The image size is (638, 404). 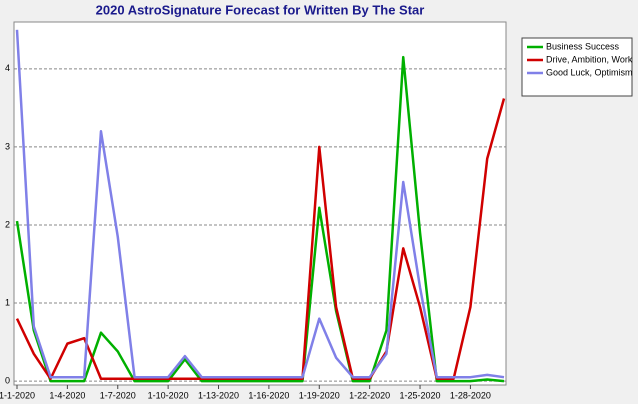 I want to click on x-tick-label: 1-10-2020, so click(x=168, y=395).